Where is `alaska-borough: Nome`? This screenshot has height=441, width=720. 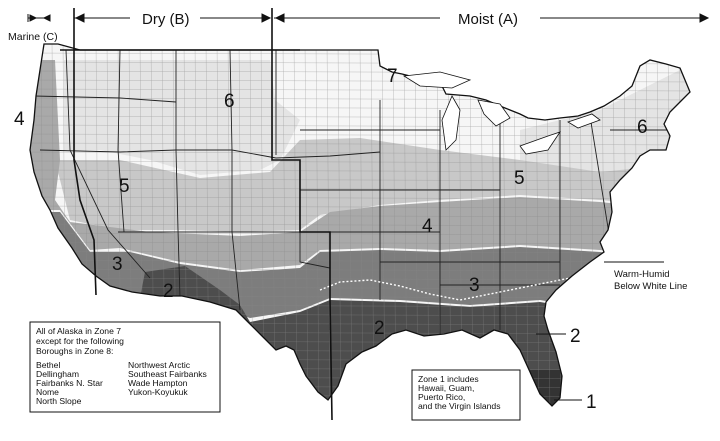
alaska-borough: Nome is located at coordinates (47, 392).